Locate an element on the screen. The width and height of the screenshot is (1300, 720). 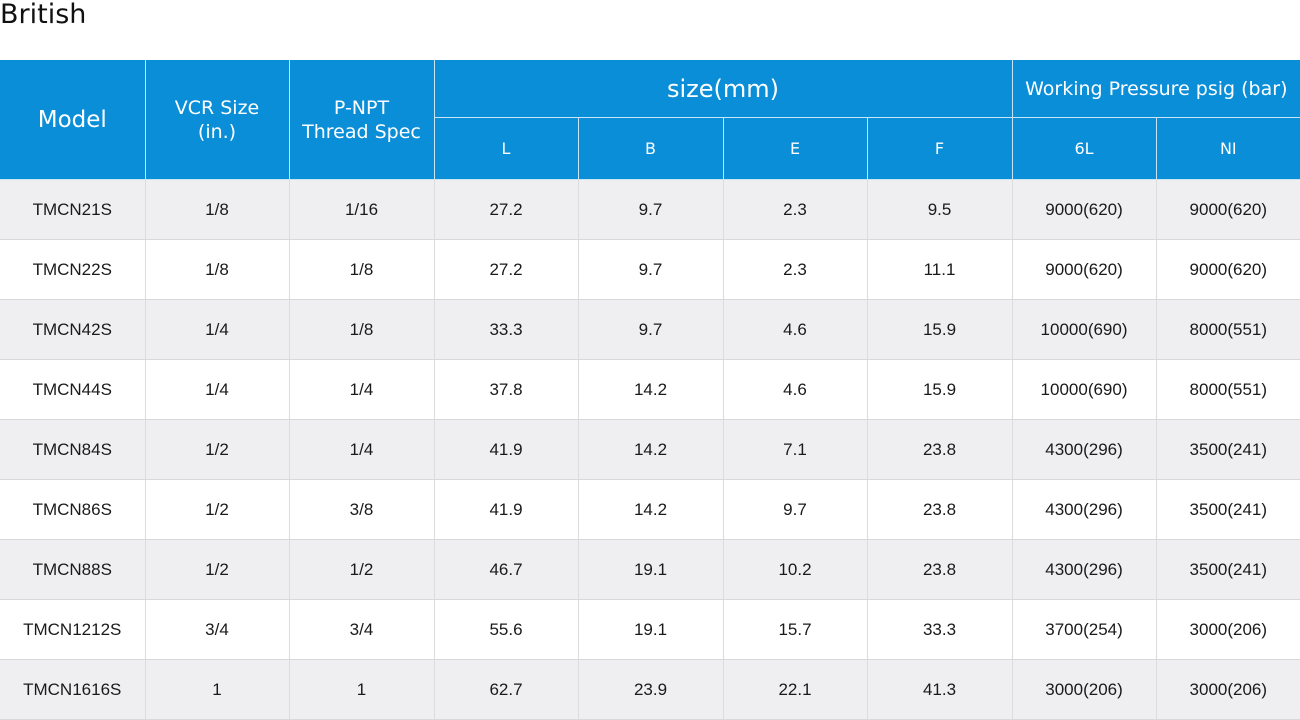
cell-size-b: 23.9 is located at coordinates (651, 689).